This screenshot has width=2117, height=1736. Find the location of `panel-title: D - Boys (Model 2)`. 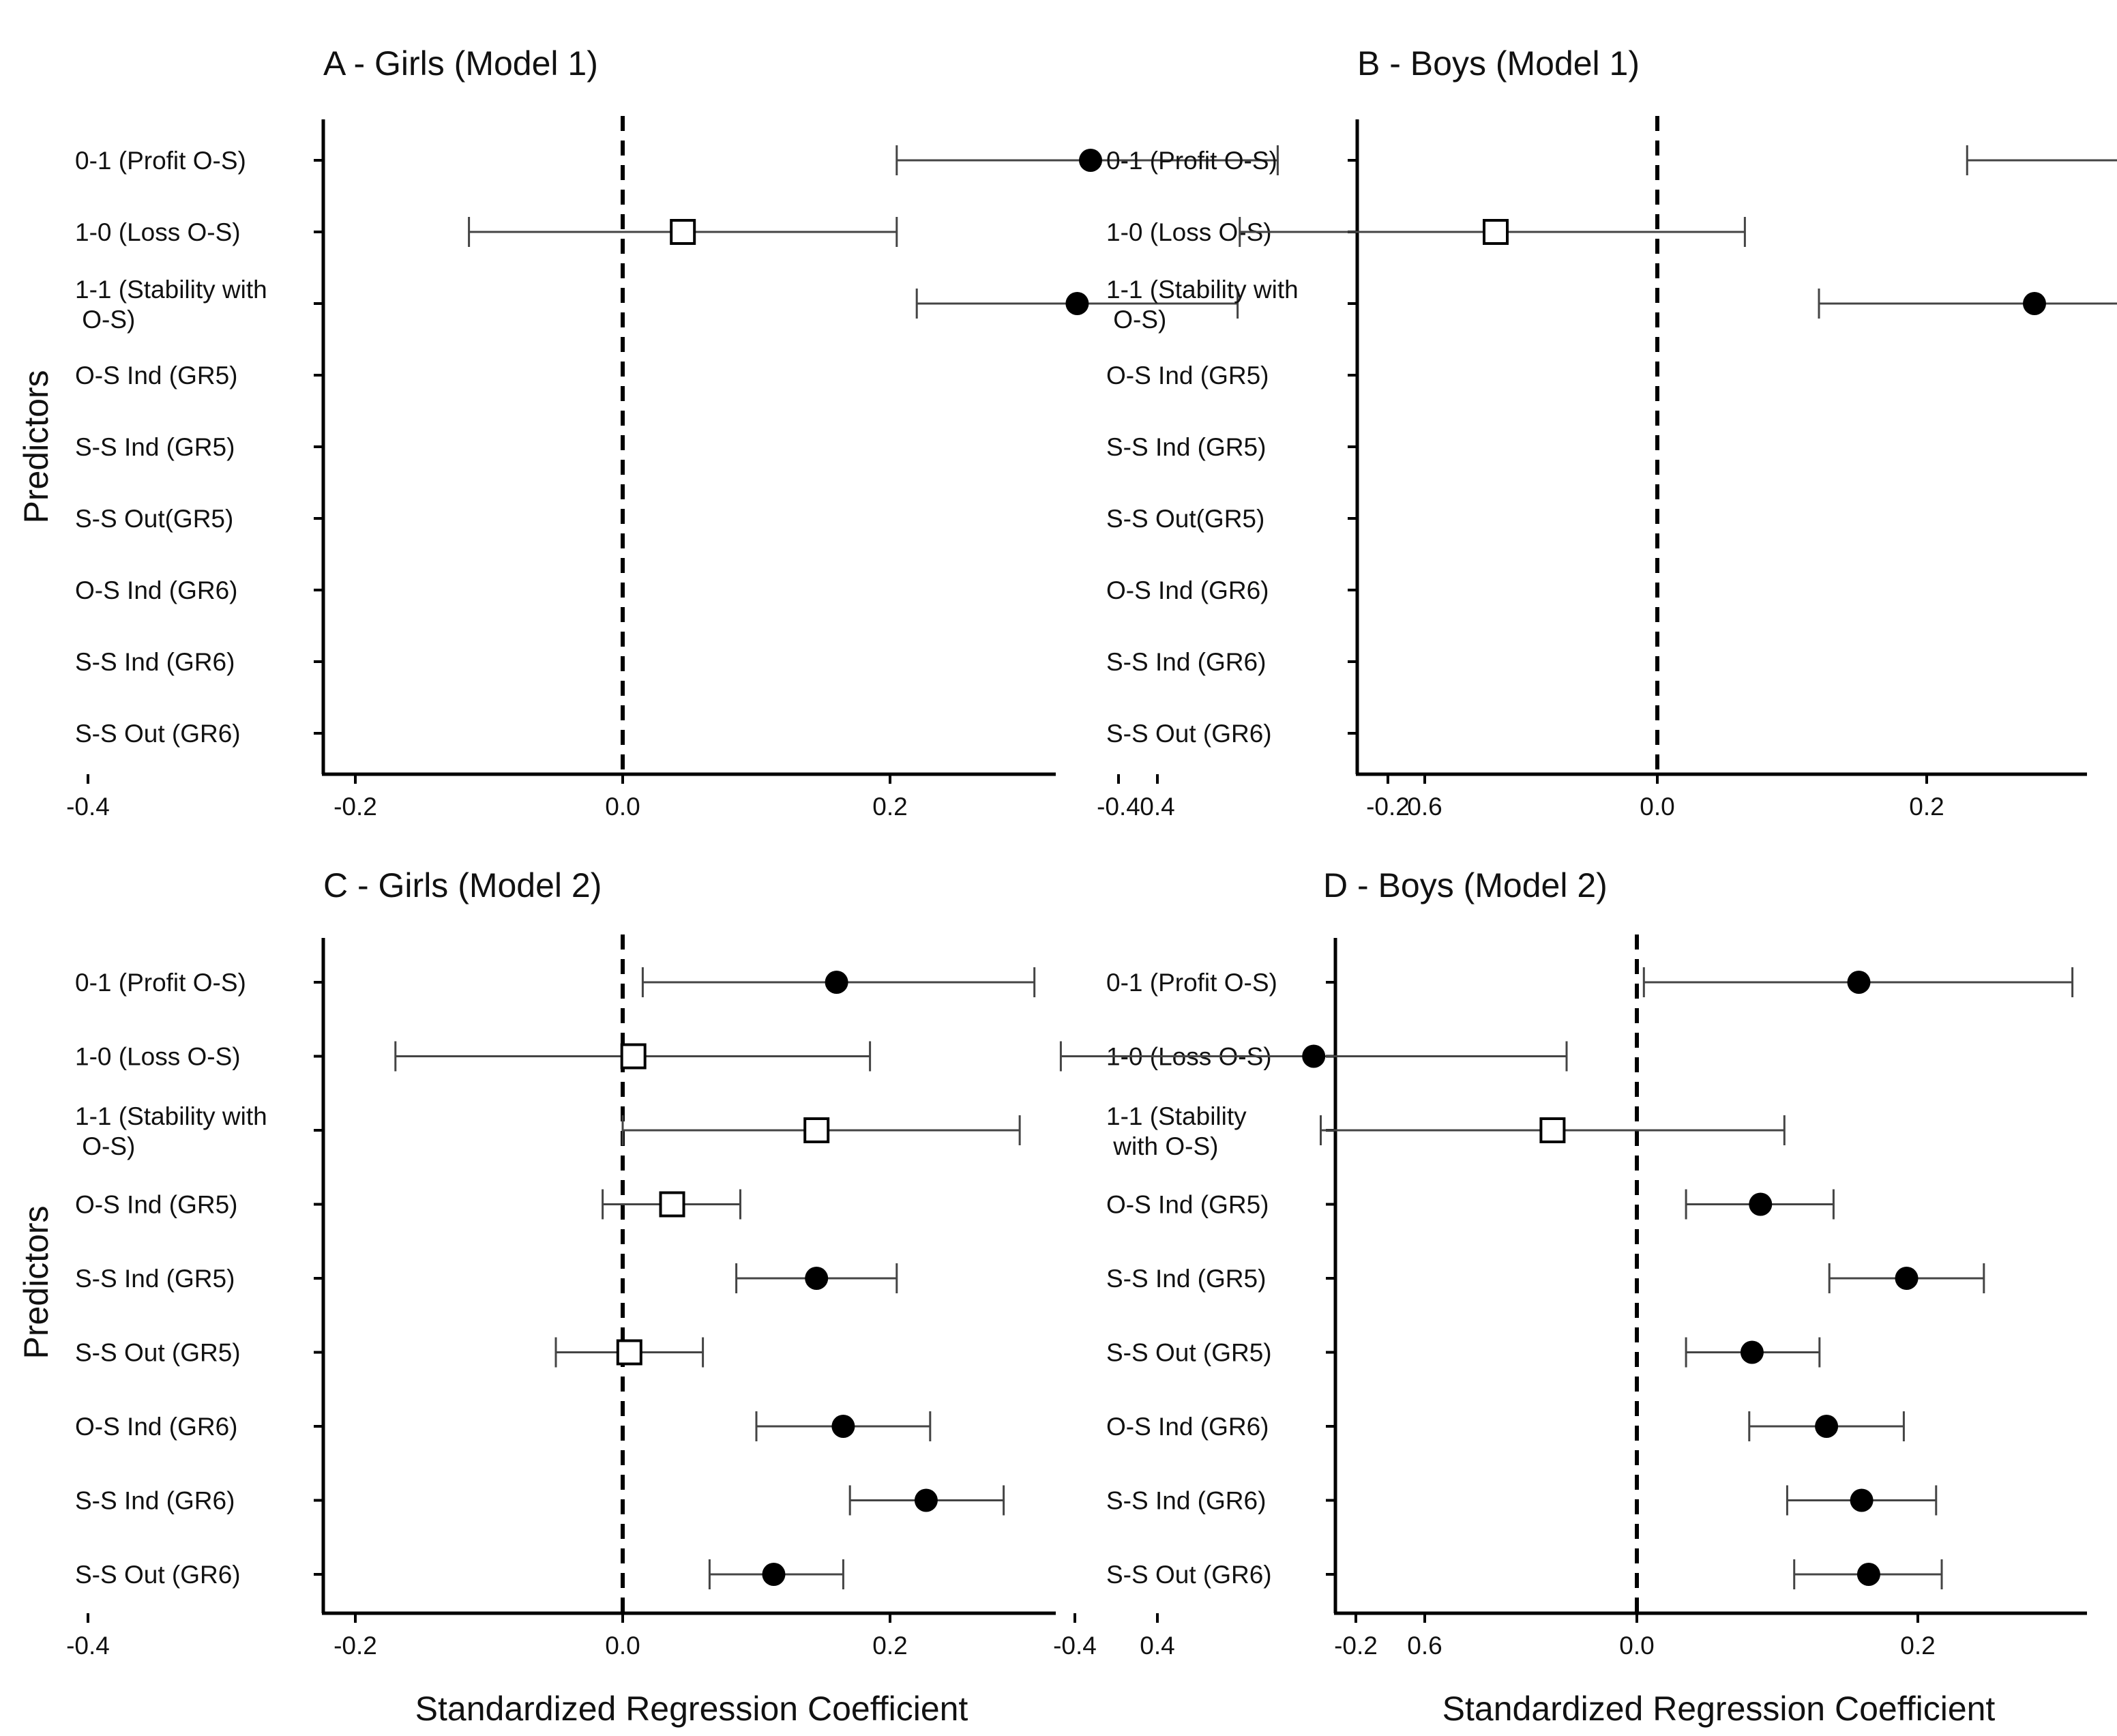

panel-title: D - Boys (Model 2) is located at coordinates (1465, 885).